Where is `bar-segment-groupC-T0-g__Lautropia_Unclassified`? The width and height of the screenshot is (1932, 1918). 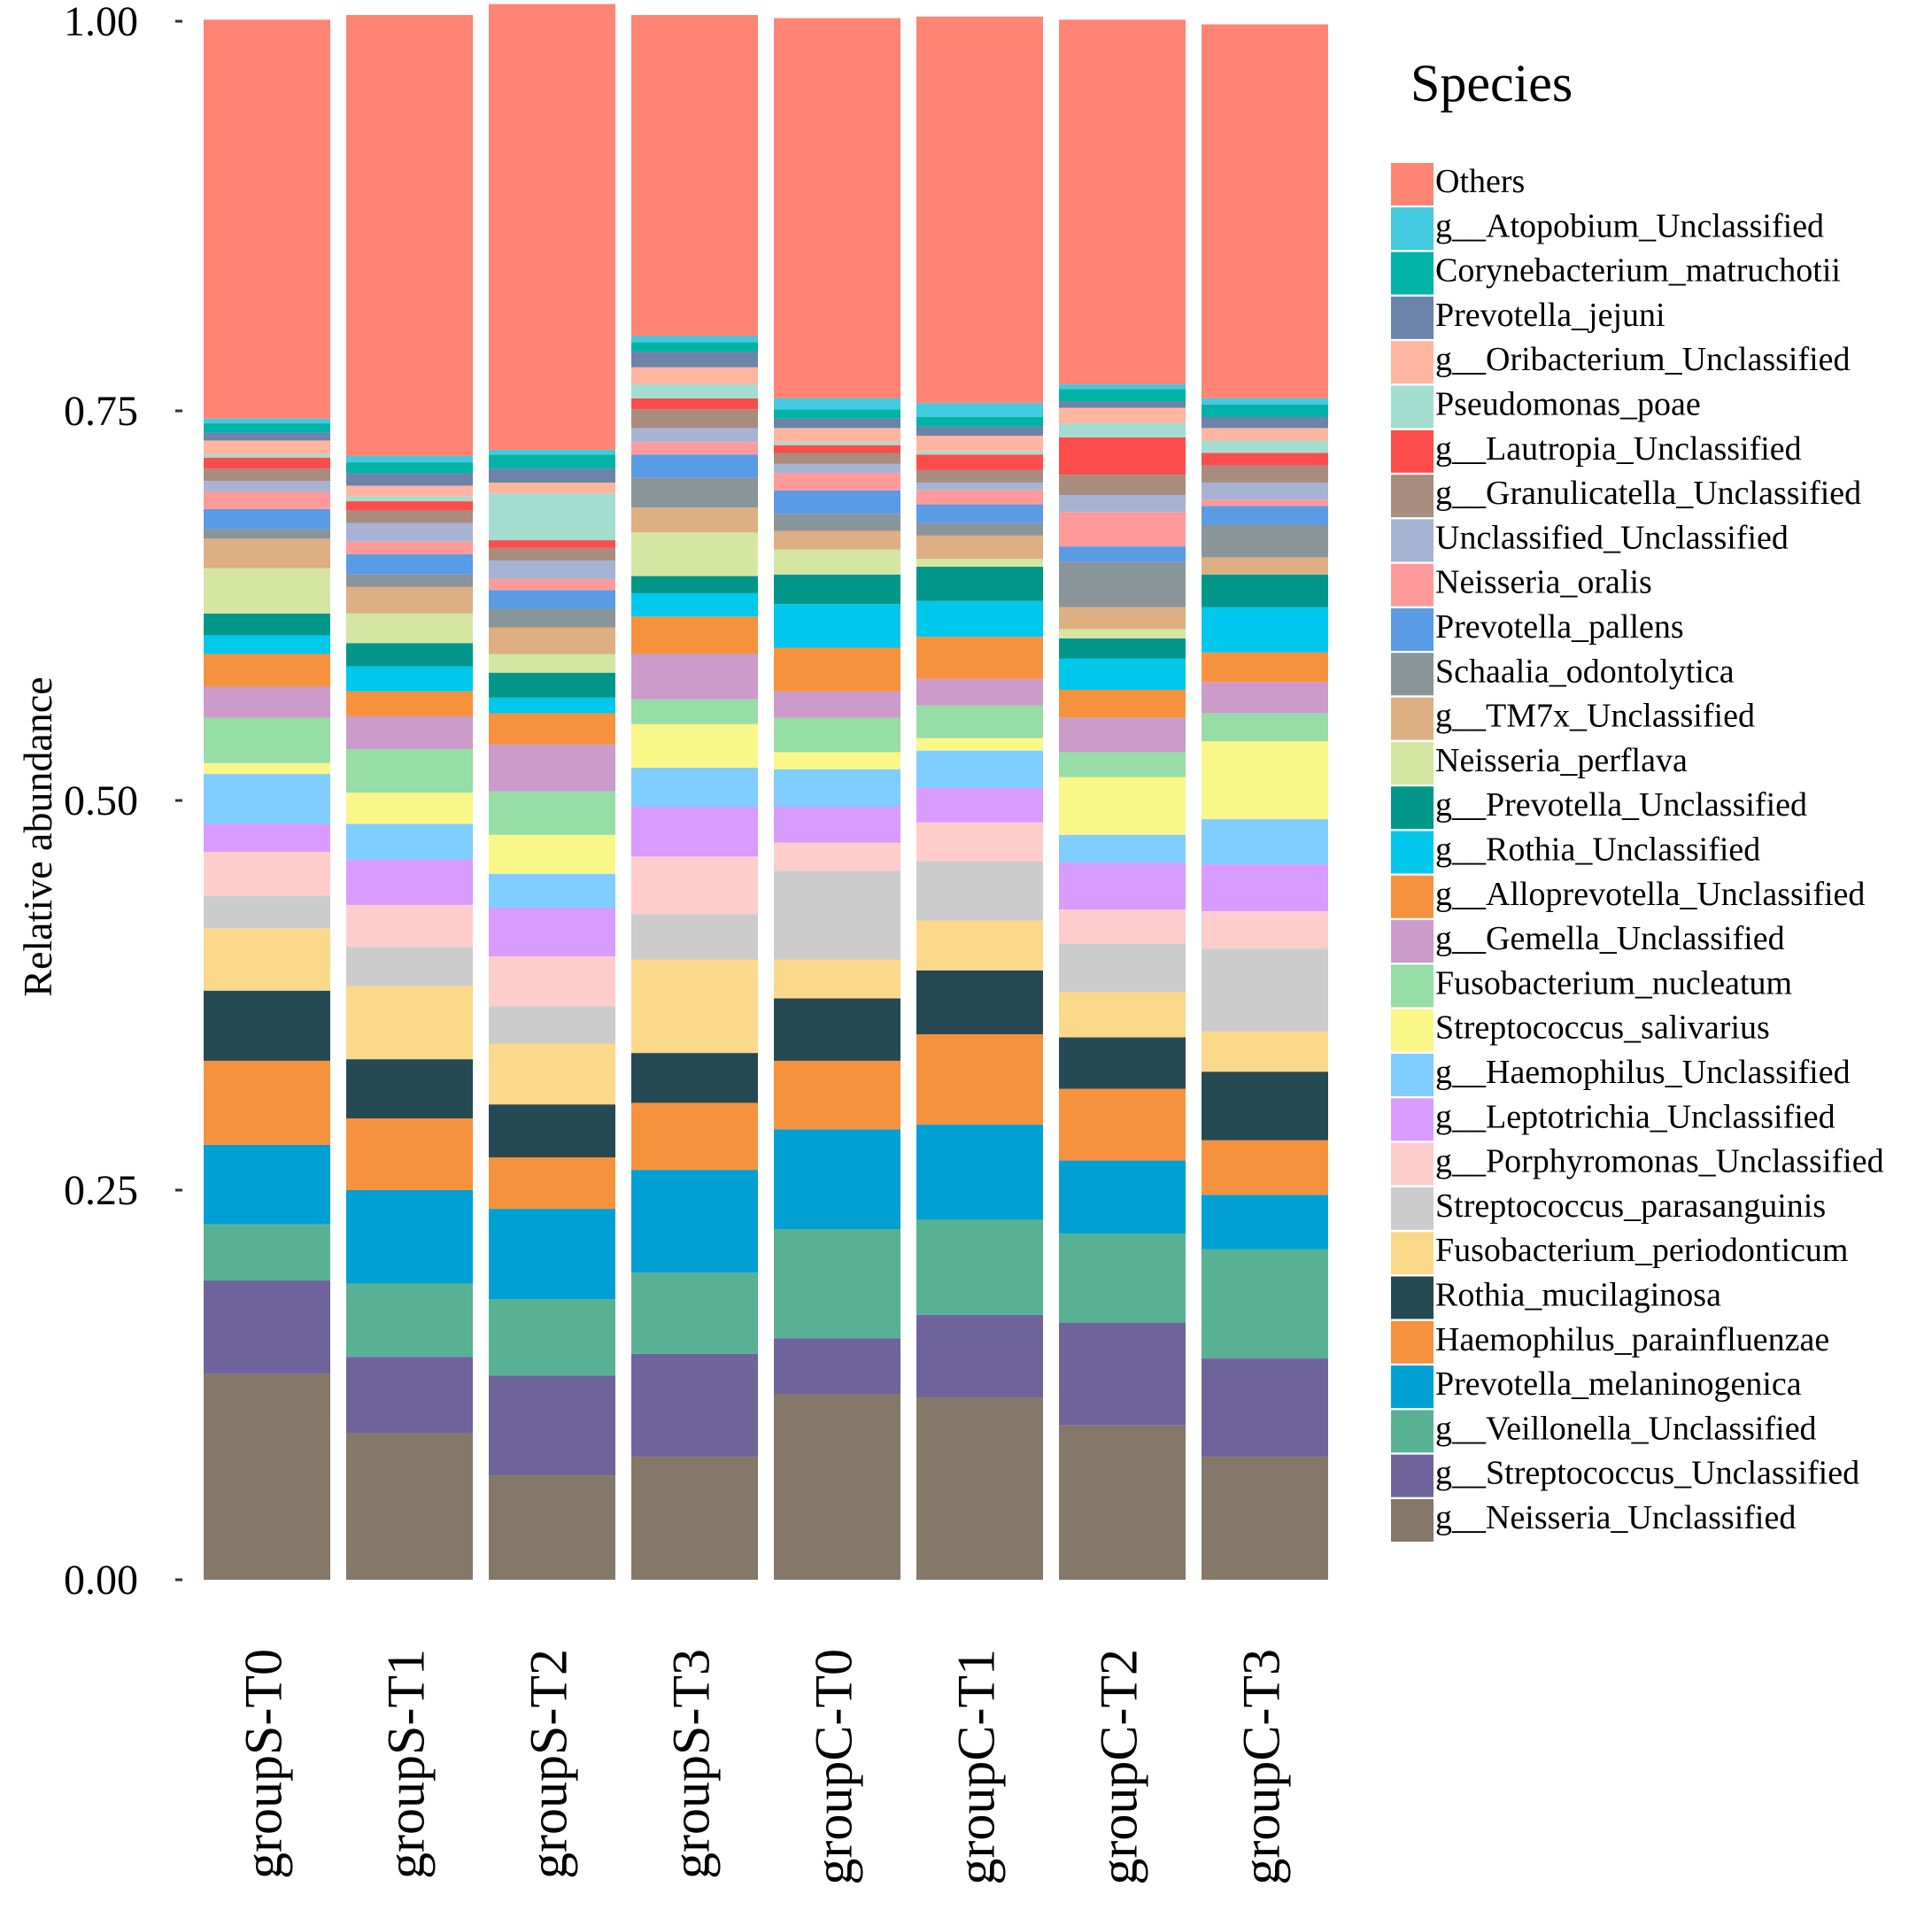
bar-segment-groupC-T0-g__Lautropia_Unclassified is located at coordinates (837, 449).